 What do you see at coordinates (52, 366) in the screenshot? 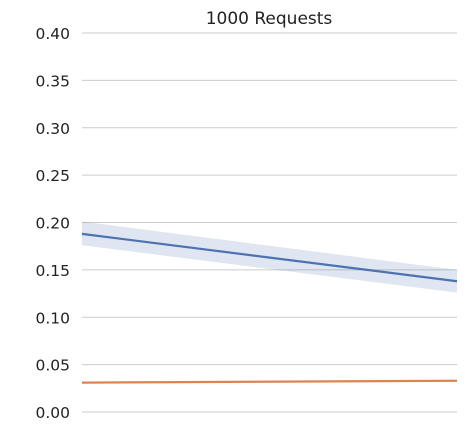
I see `y-tick-label: 0.05` at bounding box center [52, 366].